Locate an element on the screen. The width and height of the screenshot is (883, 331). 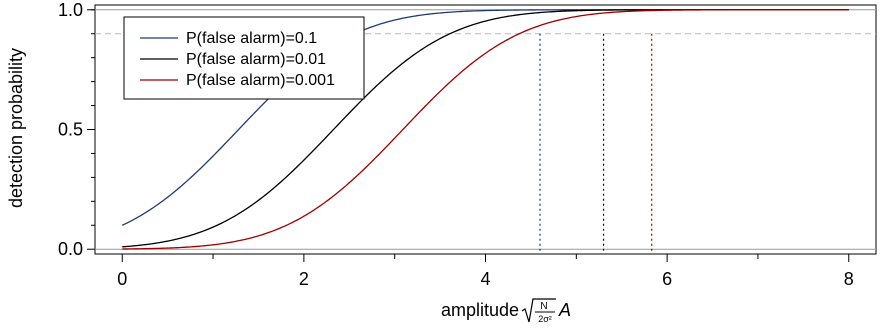
legend-label-1: P(false alarm)=0.1 is located at coordinates (251, 38).